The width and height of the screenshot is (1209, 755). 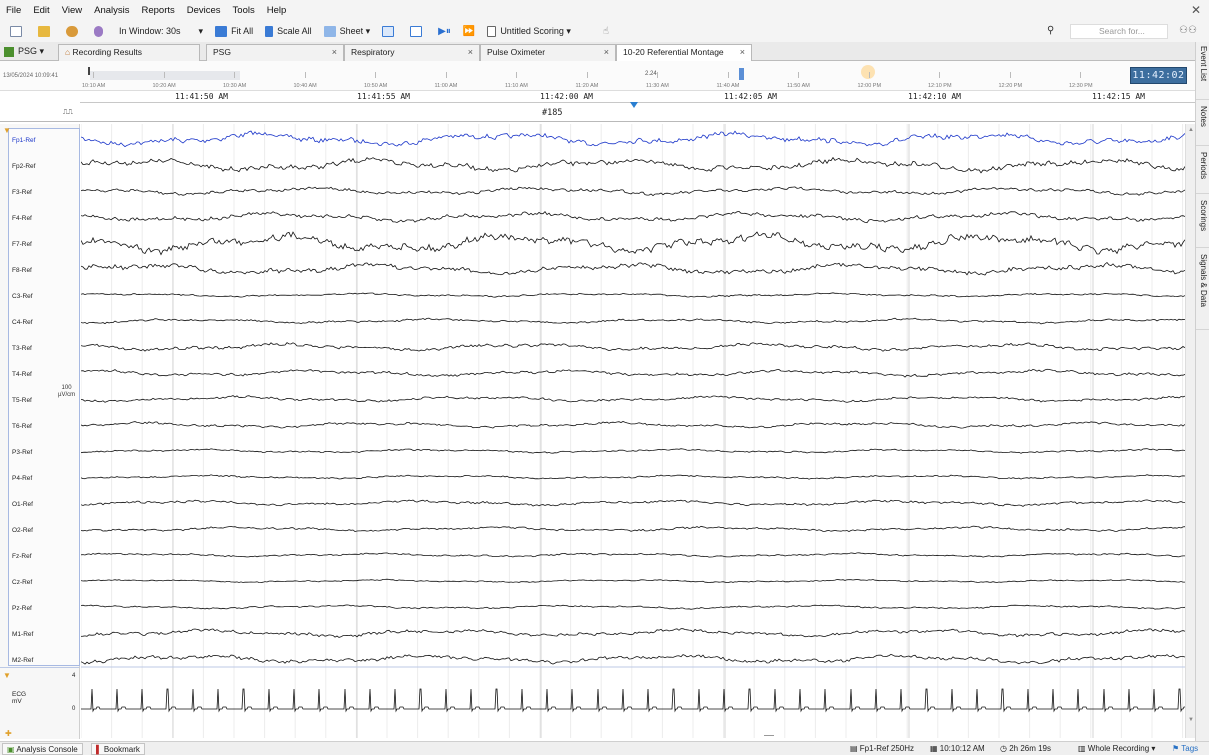 I want to click on channel-label: C4-Ref, so click(x=22, y=322).